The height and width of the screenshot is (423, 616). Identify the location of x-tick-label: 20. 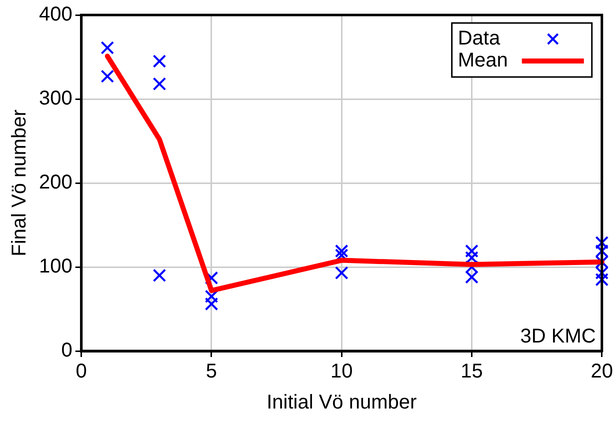
(601, 371).